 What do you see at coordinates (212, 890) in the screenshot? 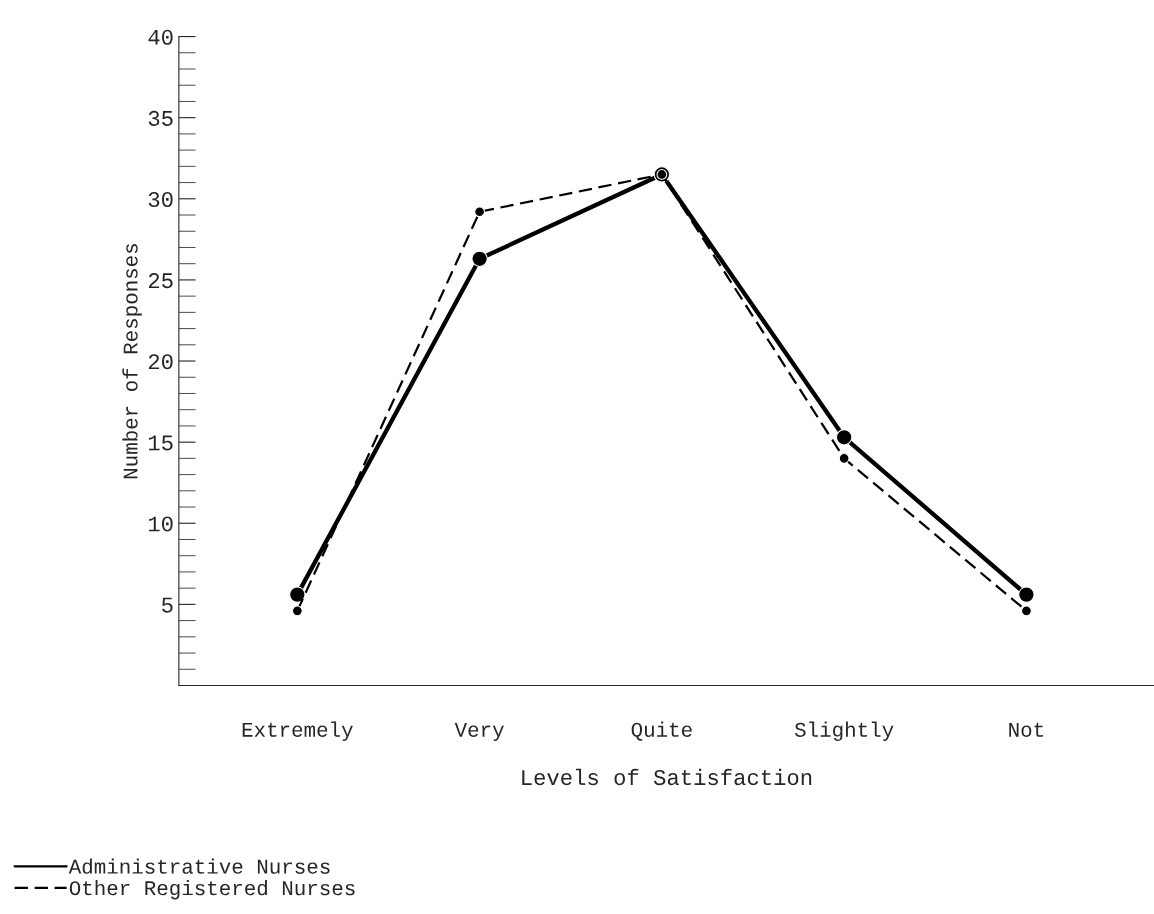
I see `legend-label: Other Registered Nurses` at bounding box center [212, 890].